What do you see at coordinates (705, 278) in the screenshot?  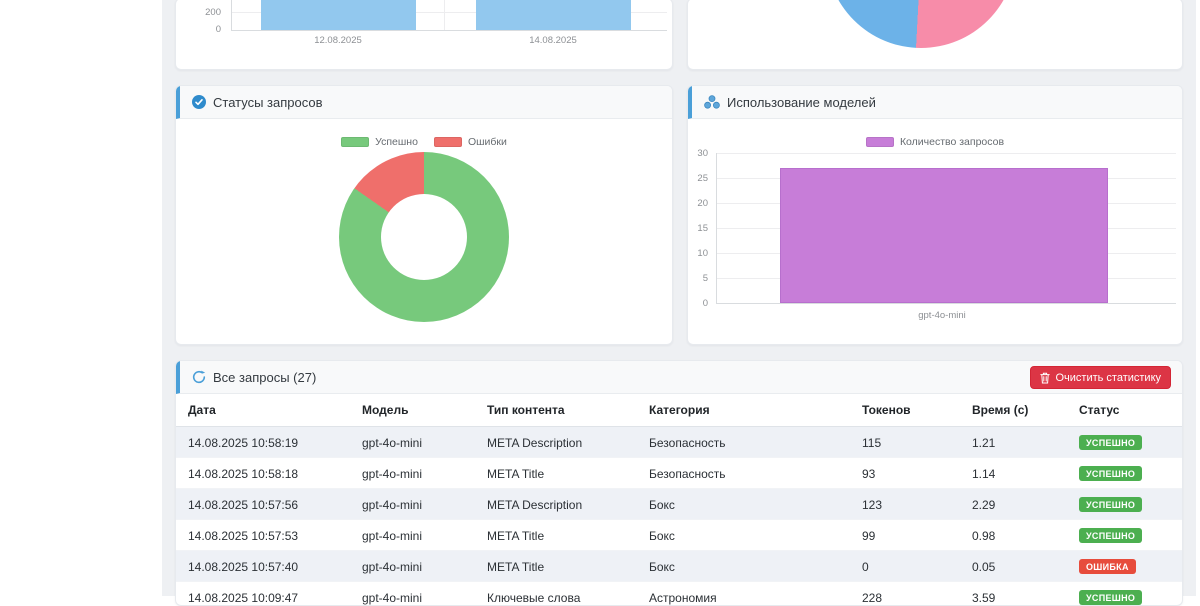 I see `y-tick-label: 5` at bounding box center [705, 278].